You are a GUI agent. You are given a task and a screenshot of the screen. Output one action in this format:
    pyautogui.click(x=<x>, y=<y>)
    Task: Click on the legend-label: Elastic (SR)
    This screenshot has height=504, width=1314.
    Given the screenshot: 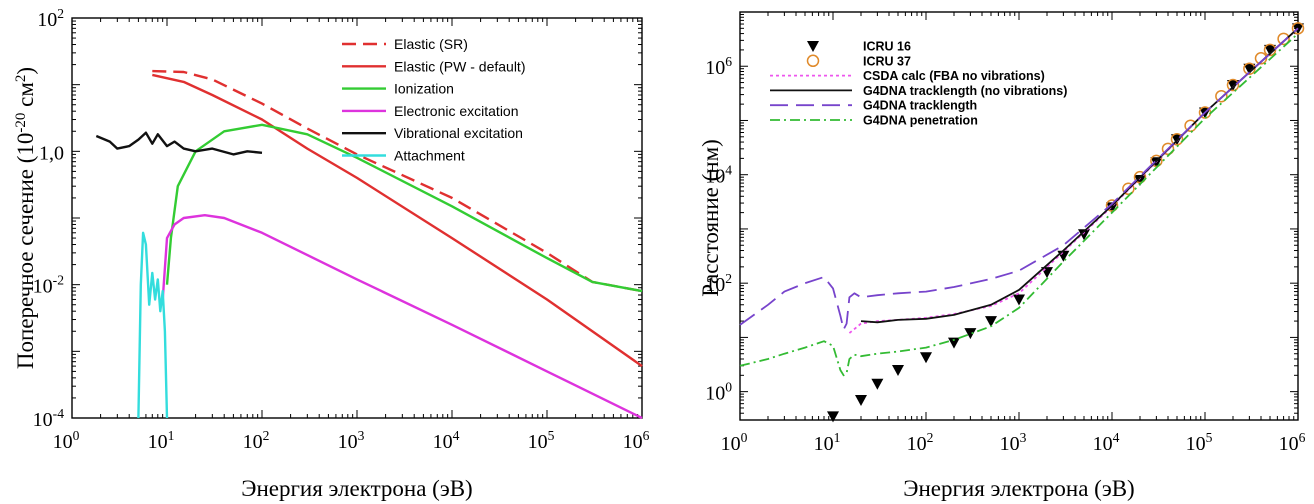 What is the action you would take?
    pyautogui.click(x=431, y=44)
    